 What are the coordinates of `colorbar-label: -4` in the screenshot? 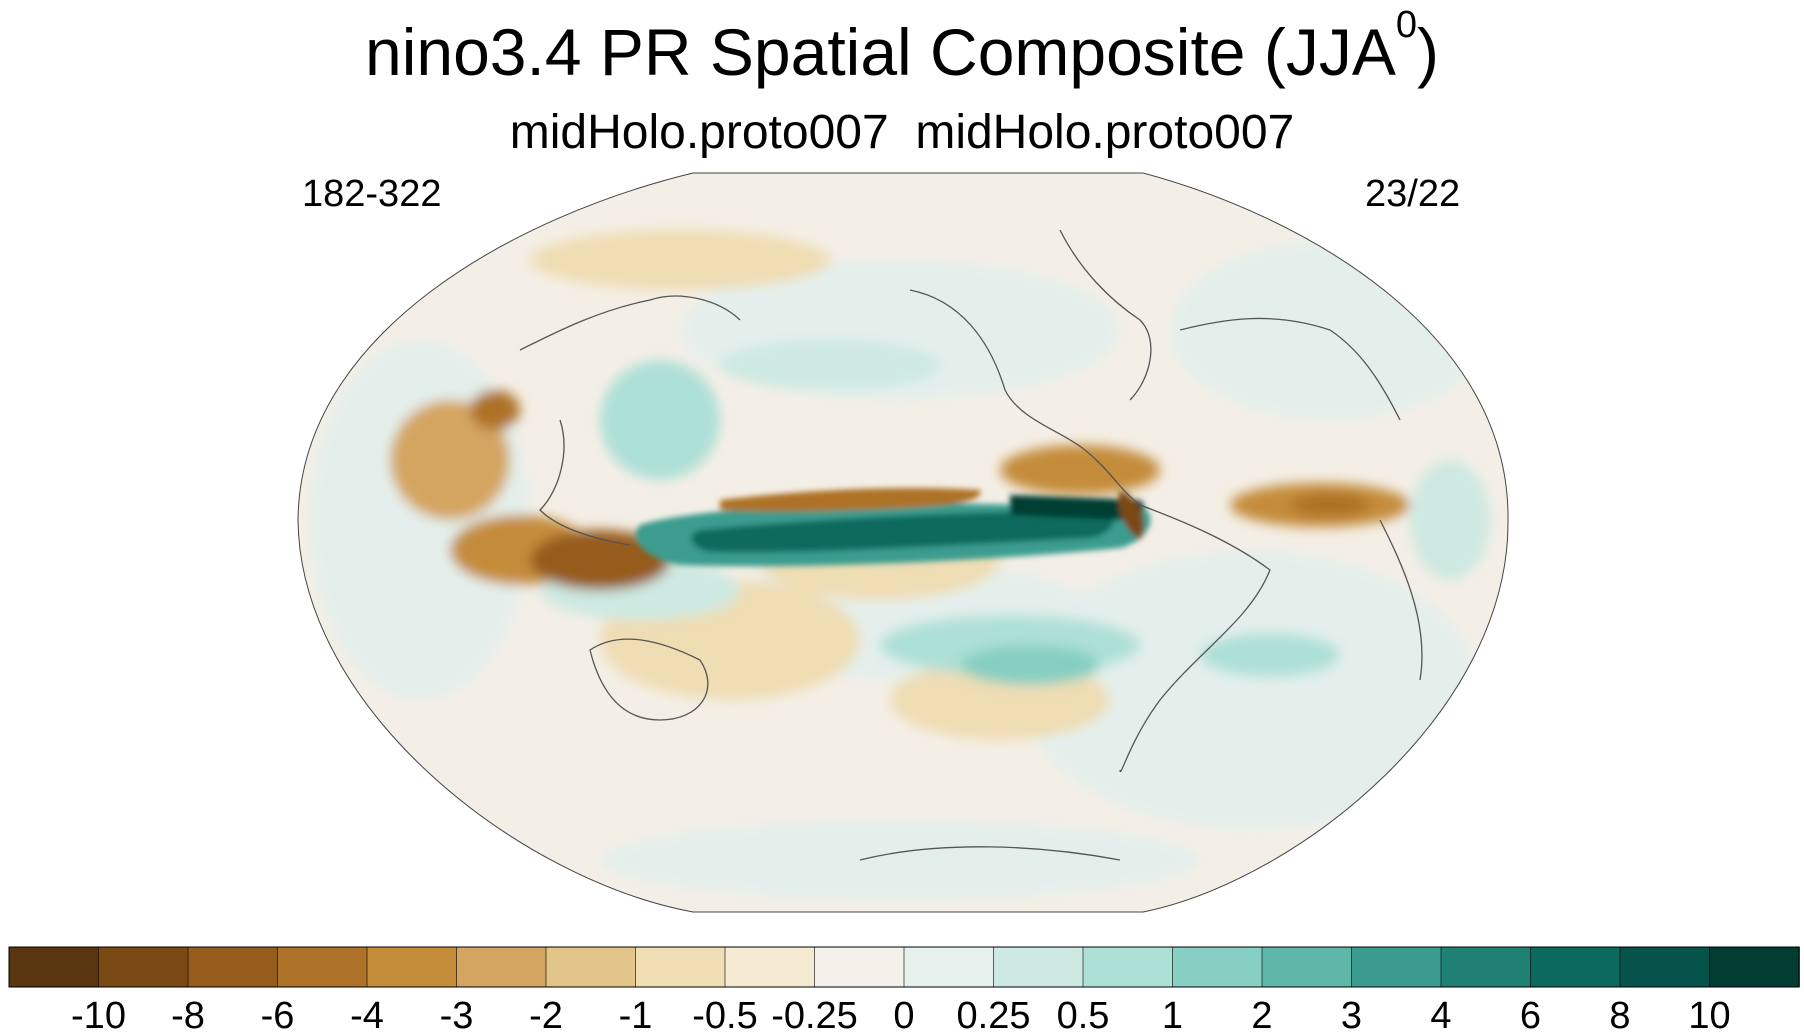 It's located at (367, 1014).